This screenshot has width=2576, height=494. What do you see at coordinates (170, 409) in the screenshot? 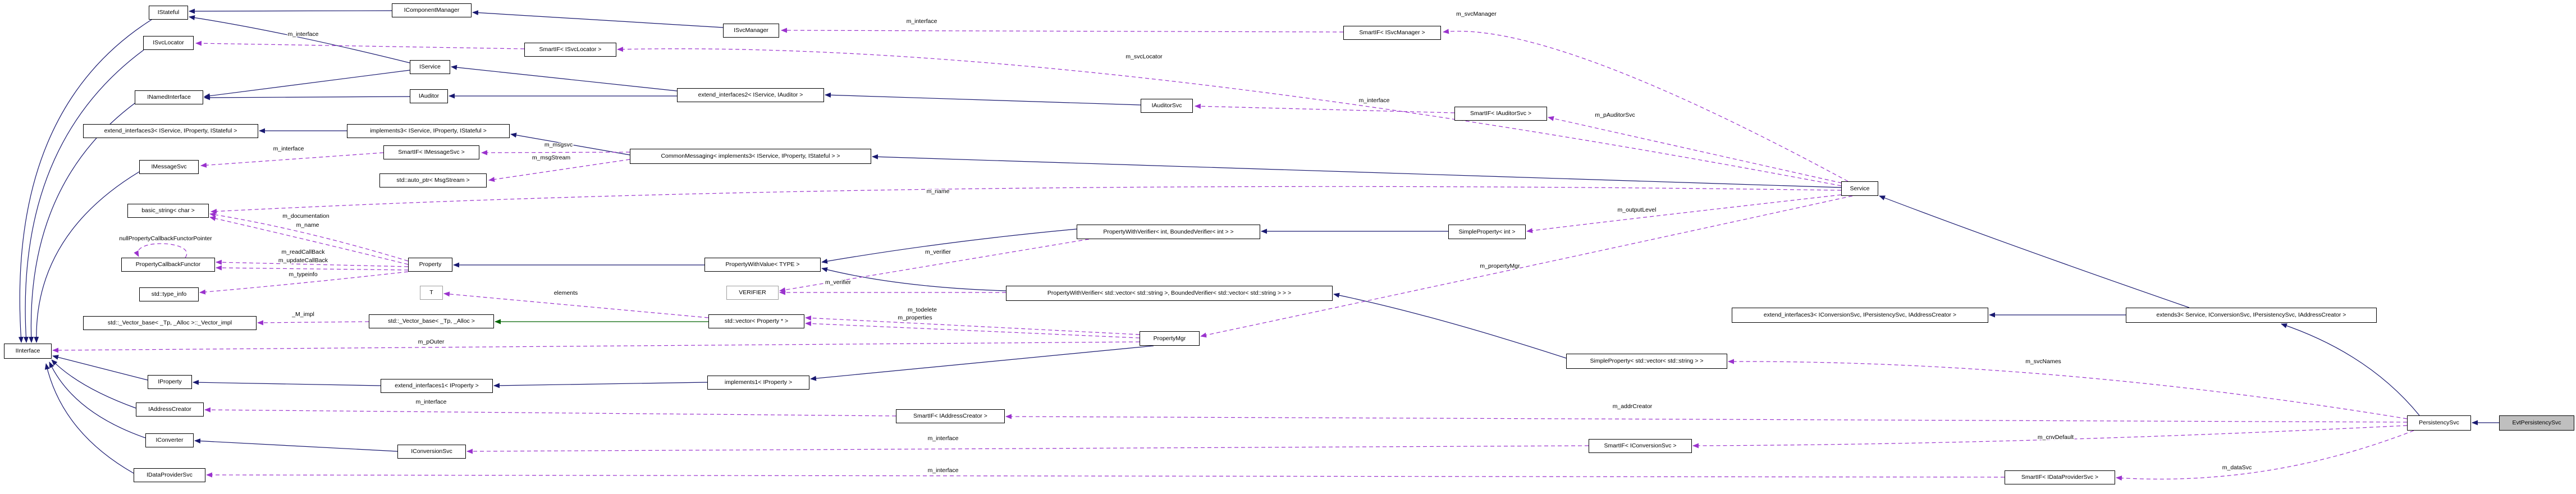
I see `class-node-IAddressCreator: IAddressCreator` at bounding box center [170, 409].